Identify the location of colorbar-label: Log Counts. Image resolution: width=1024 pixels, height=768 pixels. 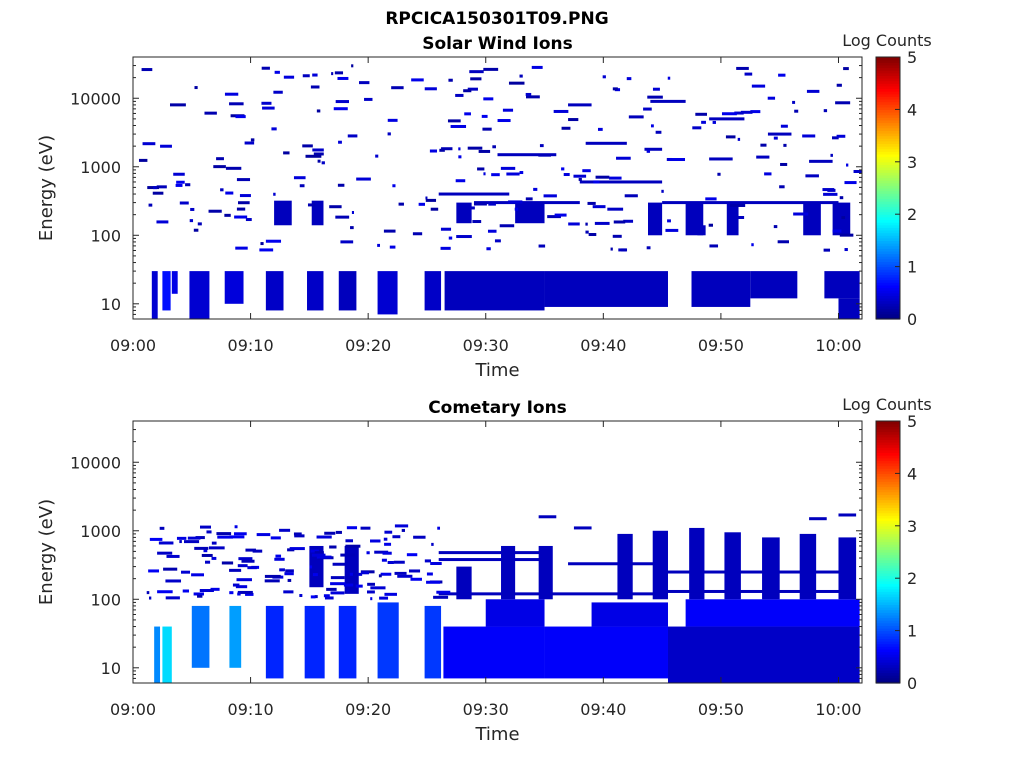
(887, 404).